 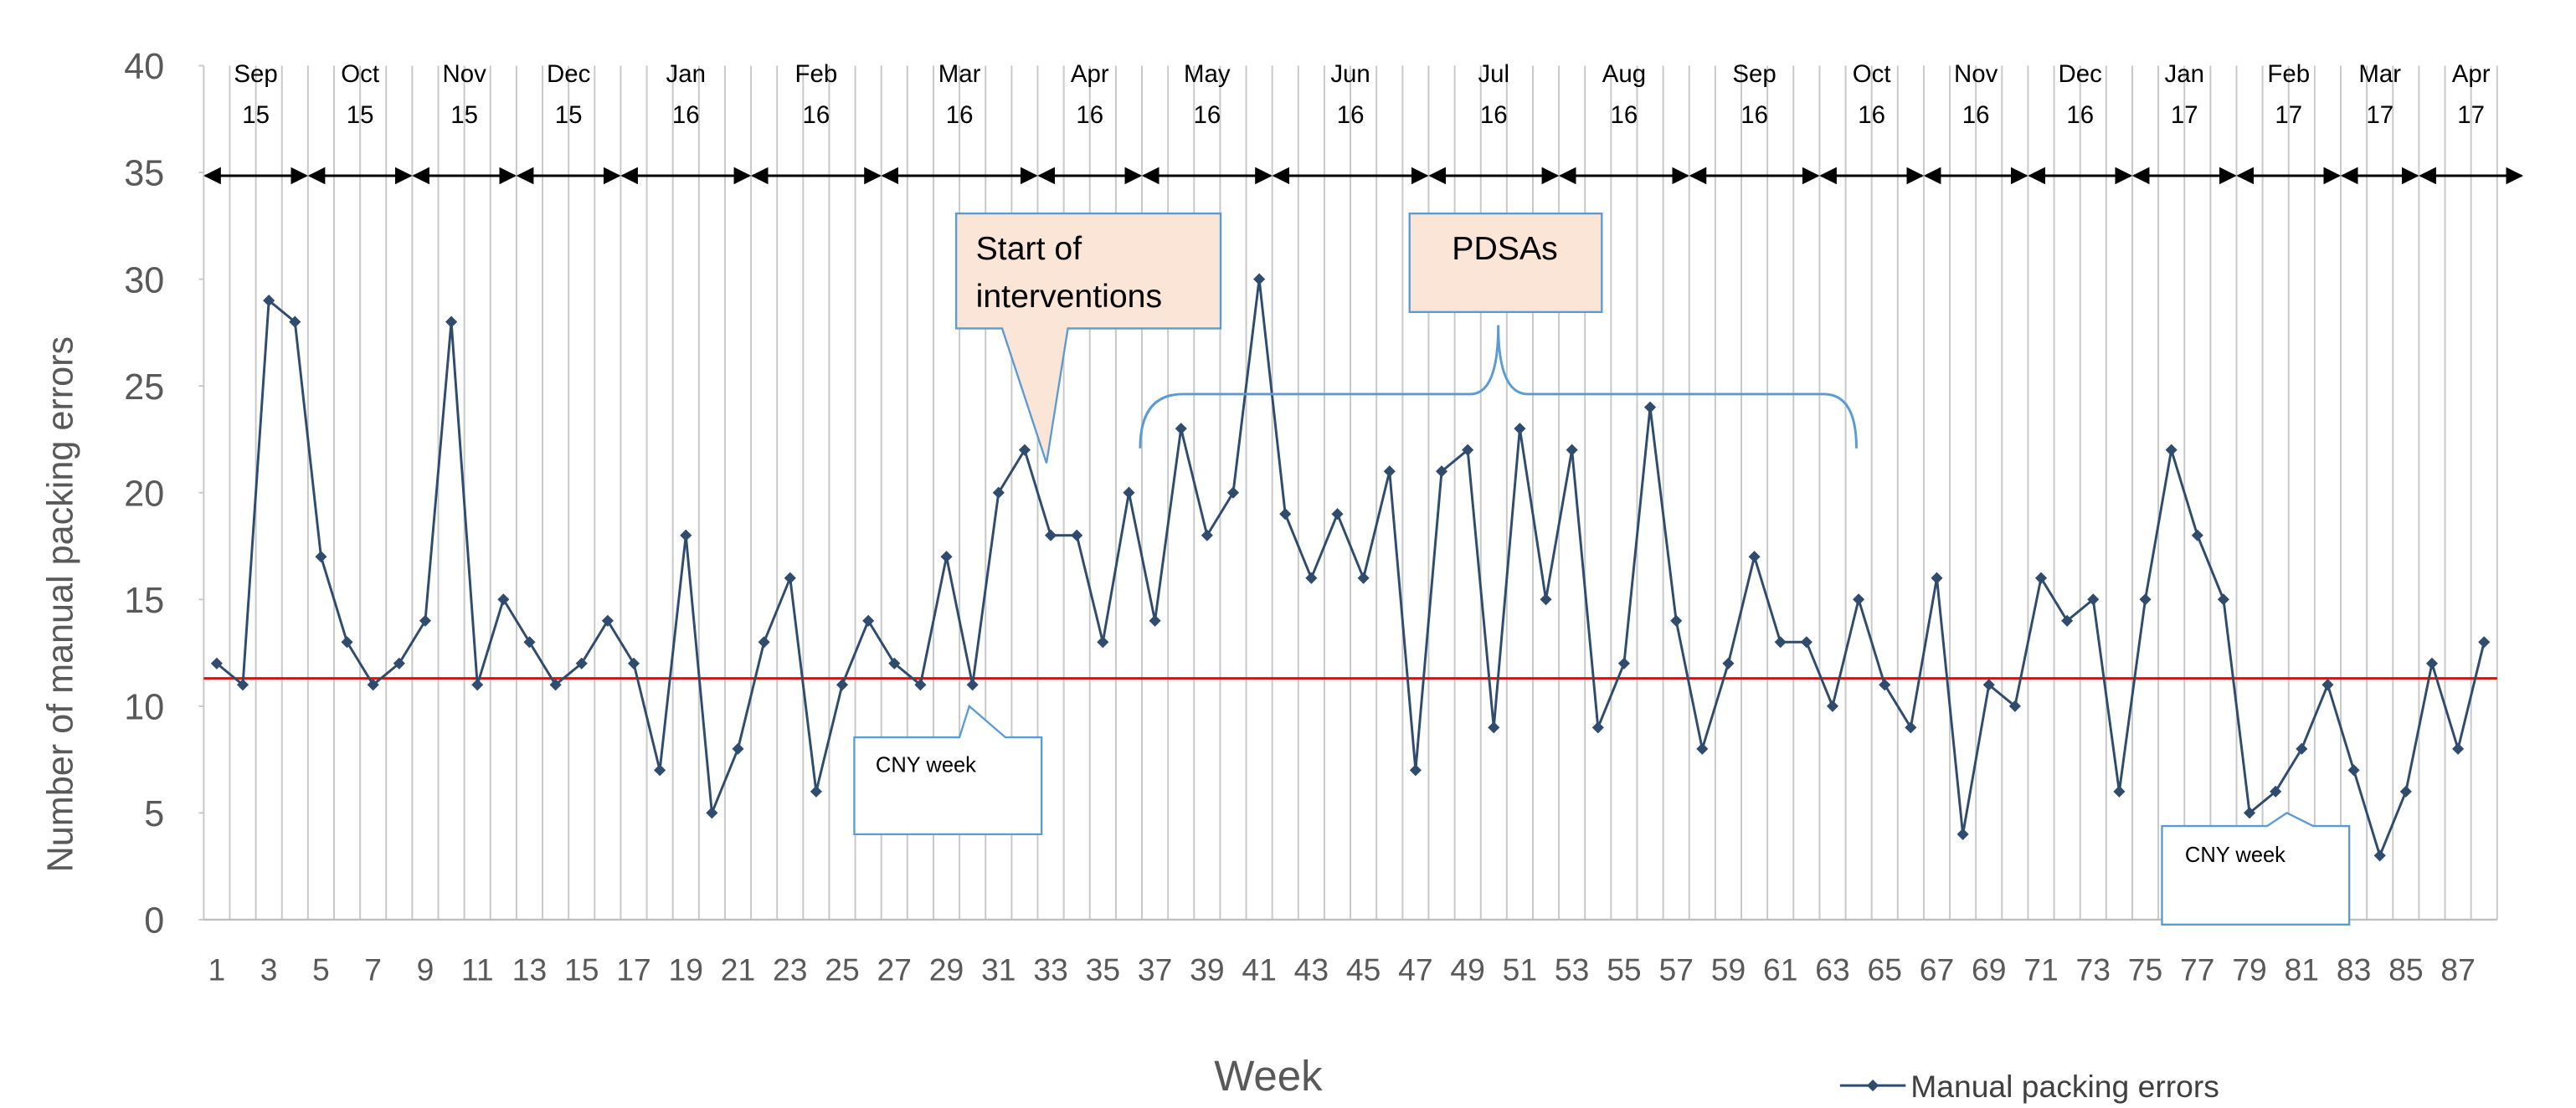 I want to click on x-tick-label: 71, so click(x=2041, y=969).